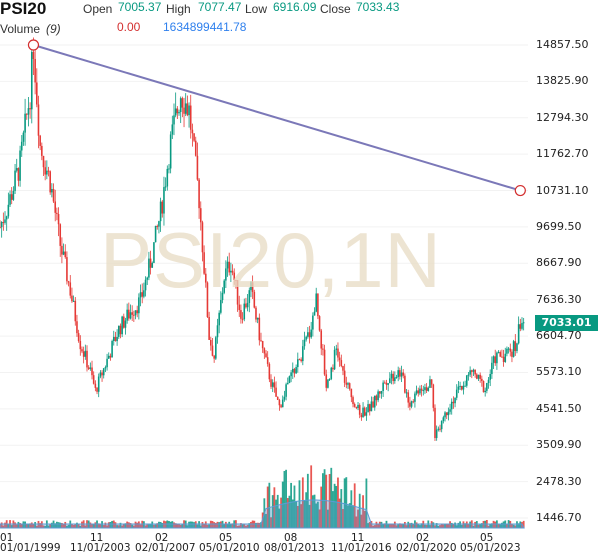 The height and width of the screenshot is (558, 600). I want to click on trendline-start-handle, so click(33, 45).